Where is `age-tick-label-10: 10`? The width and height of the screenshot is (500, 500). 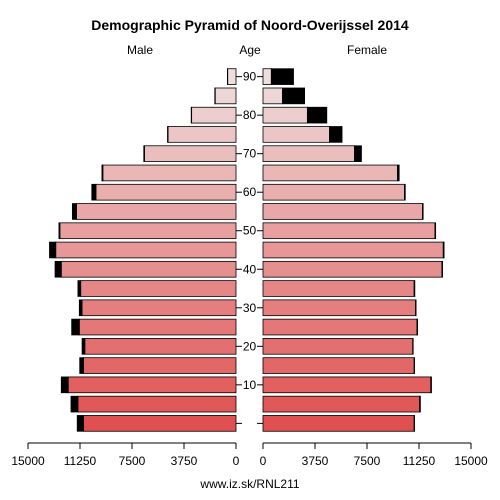 age-tick-label-10: 10 is located at coordinates (250, 385).